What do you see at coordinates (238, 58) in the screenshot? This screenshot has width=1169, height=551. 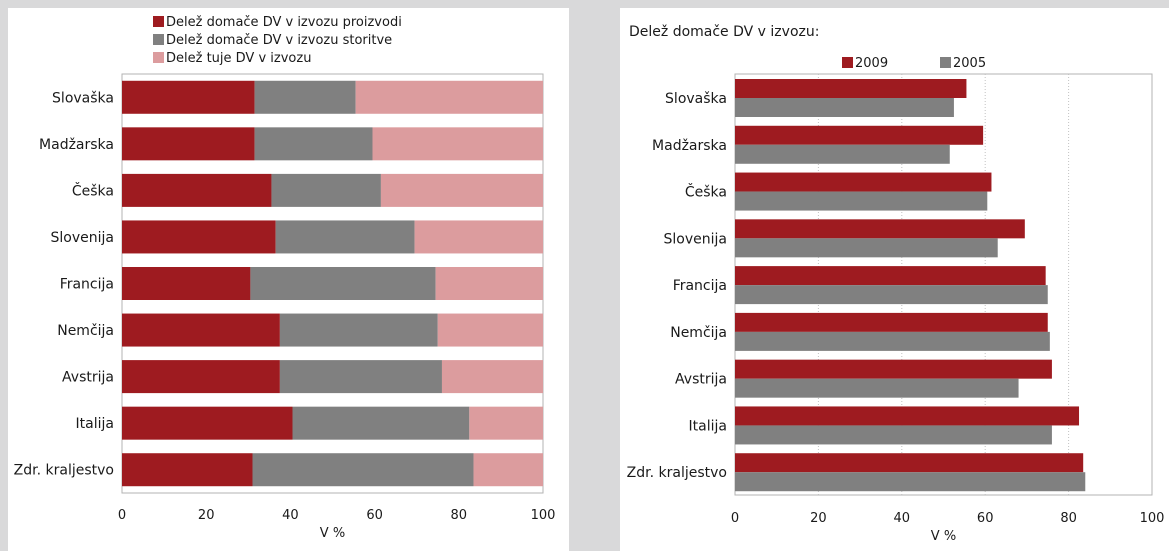 I see `legend-label: Delež tuje DV v izvozu` at bounding box center [238, 58].